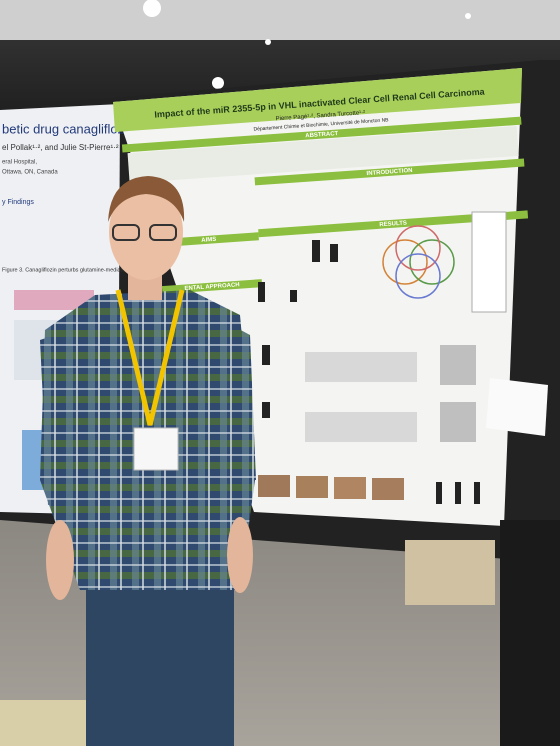 This screenshot has width=560, height=746. I want to click on note-paper, so click(517, 407).